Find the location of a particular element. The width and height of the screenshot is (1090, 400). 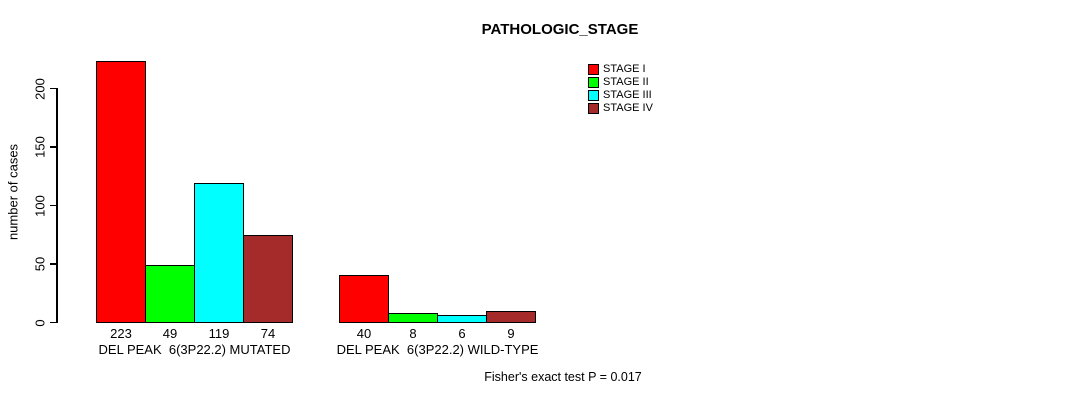

legend-row-stage-i: STAGE I is located at coordinates (617, 68).